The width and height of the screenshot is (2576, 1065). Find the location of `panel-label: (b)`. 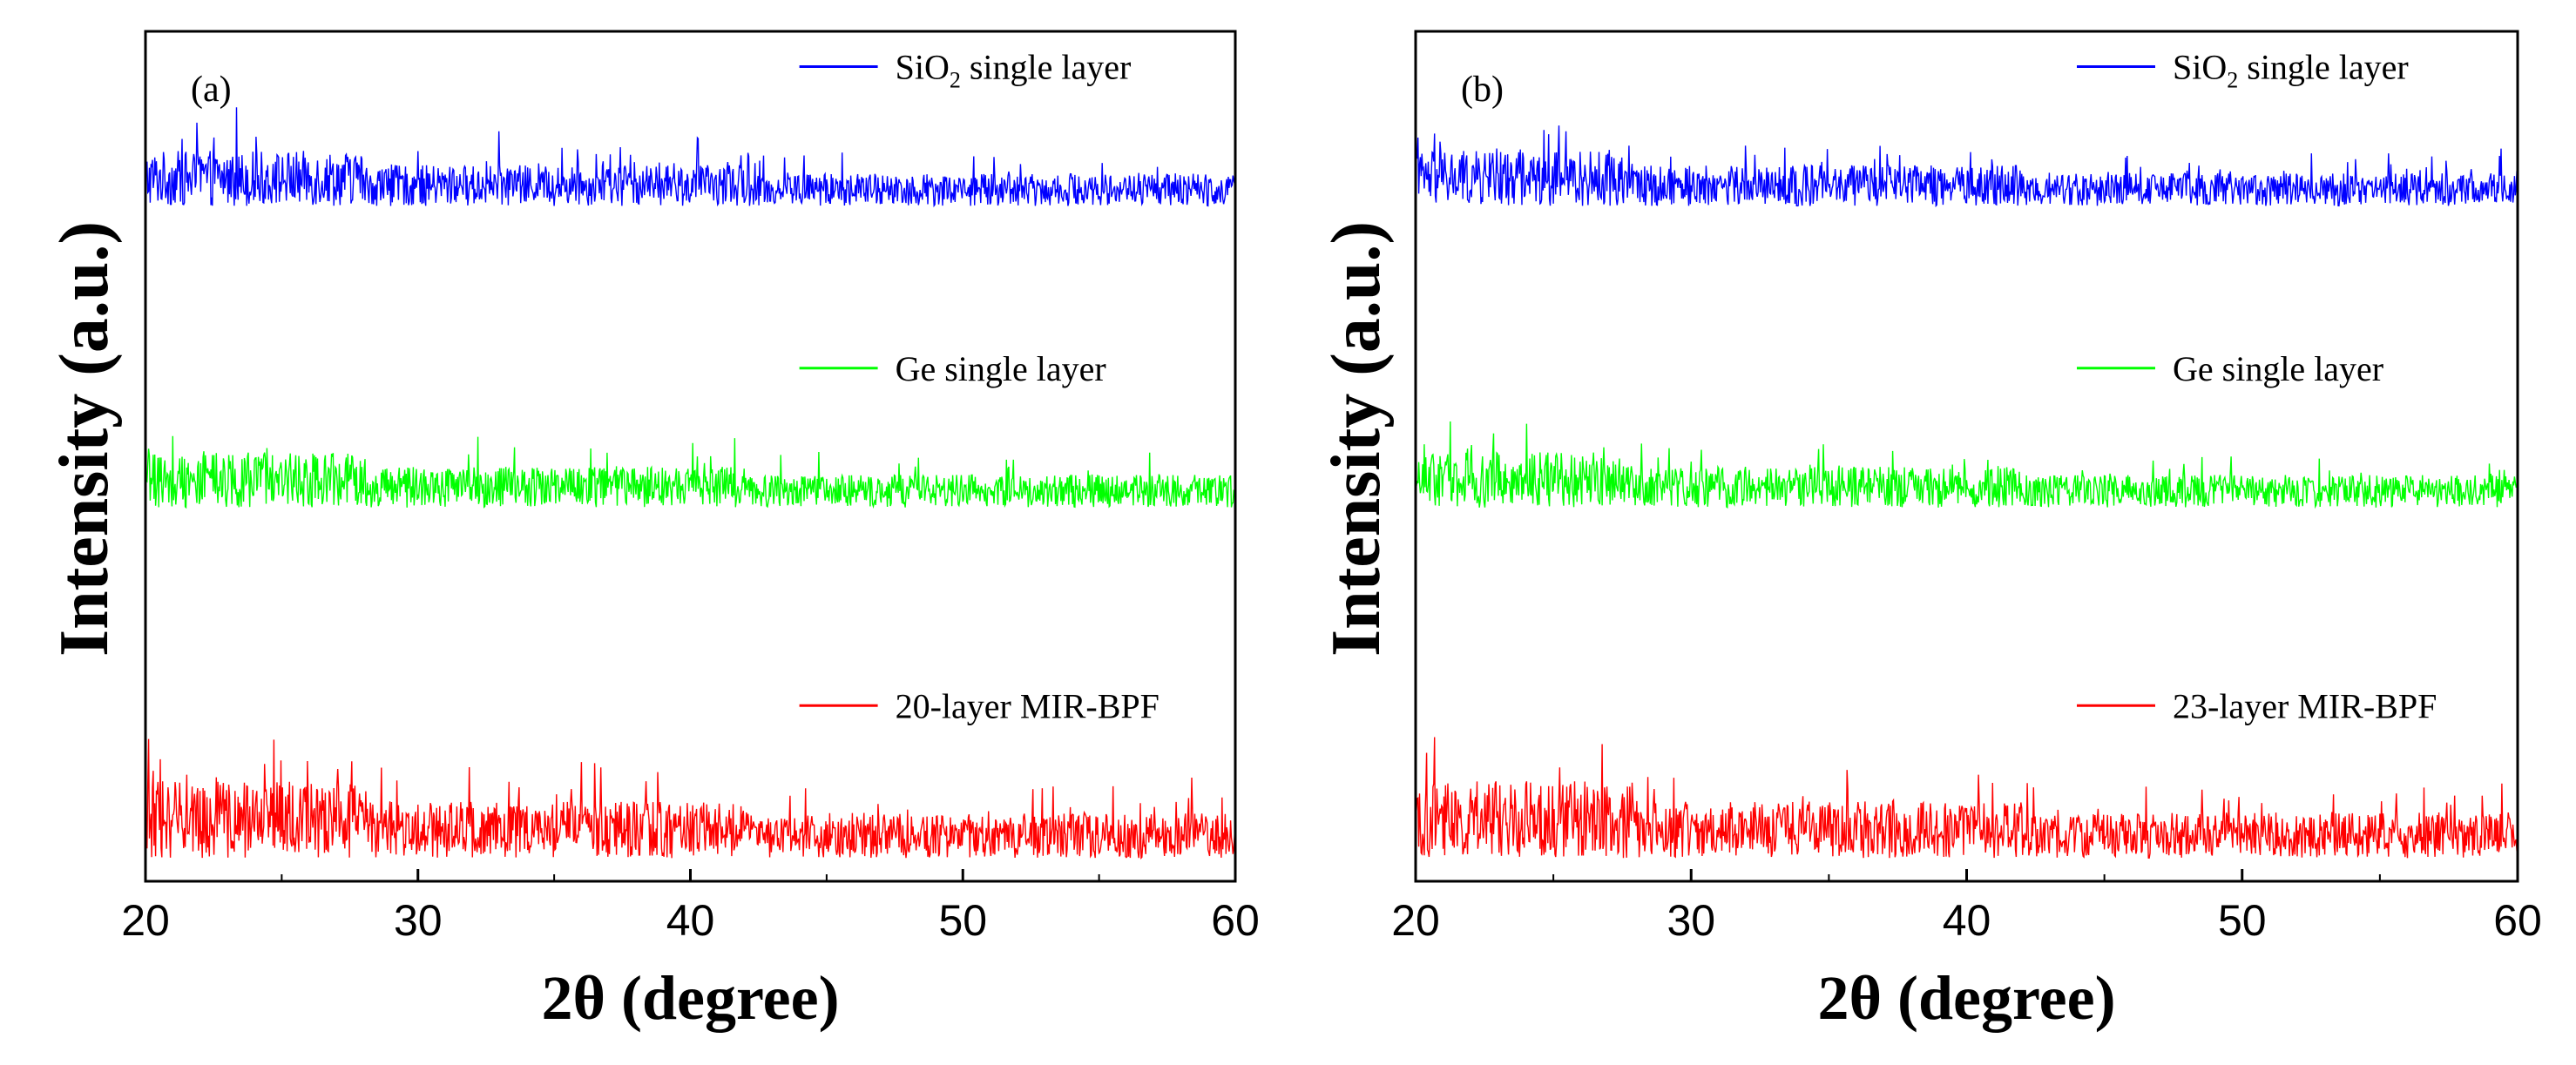

panel-label: (b) is located at coordinates (1482, 90).